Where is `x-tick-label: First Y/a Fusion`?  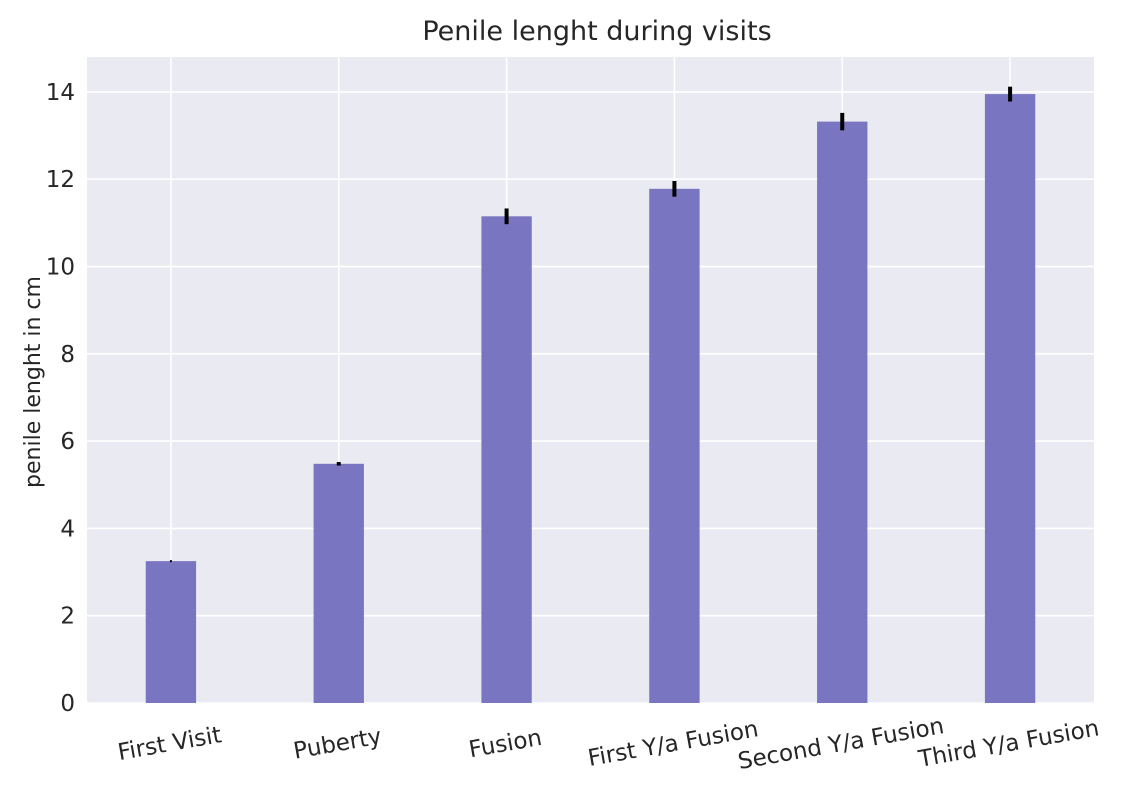 x-tick-label: First Y/a Fusion is located at coordinates (673, 744).